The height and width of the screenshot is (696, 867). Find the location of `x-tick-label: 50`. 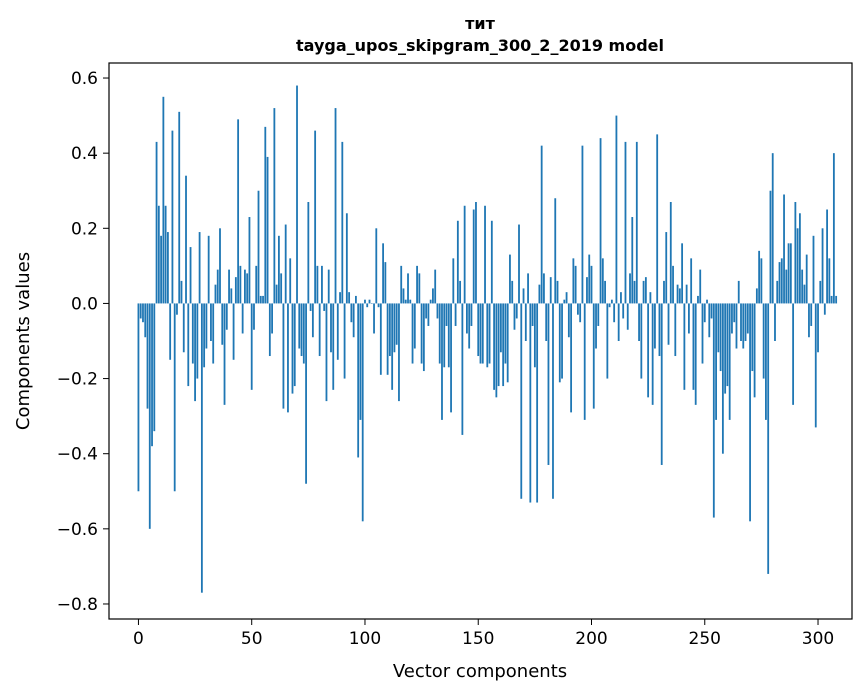

x-tick-label: 50 is located at coordinates (252, 639).